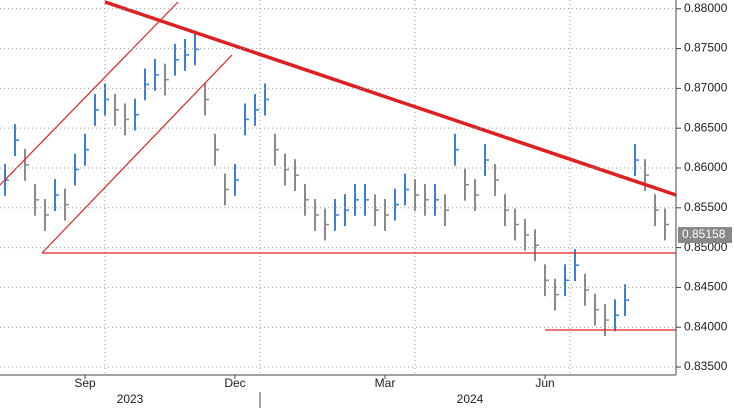 The height and width of the screenshot is (409, 734). Describe the element at coordinates (234, 383) in the screenshot. I see `x-tick-label: Dec` at that location.